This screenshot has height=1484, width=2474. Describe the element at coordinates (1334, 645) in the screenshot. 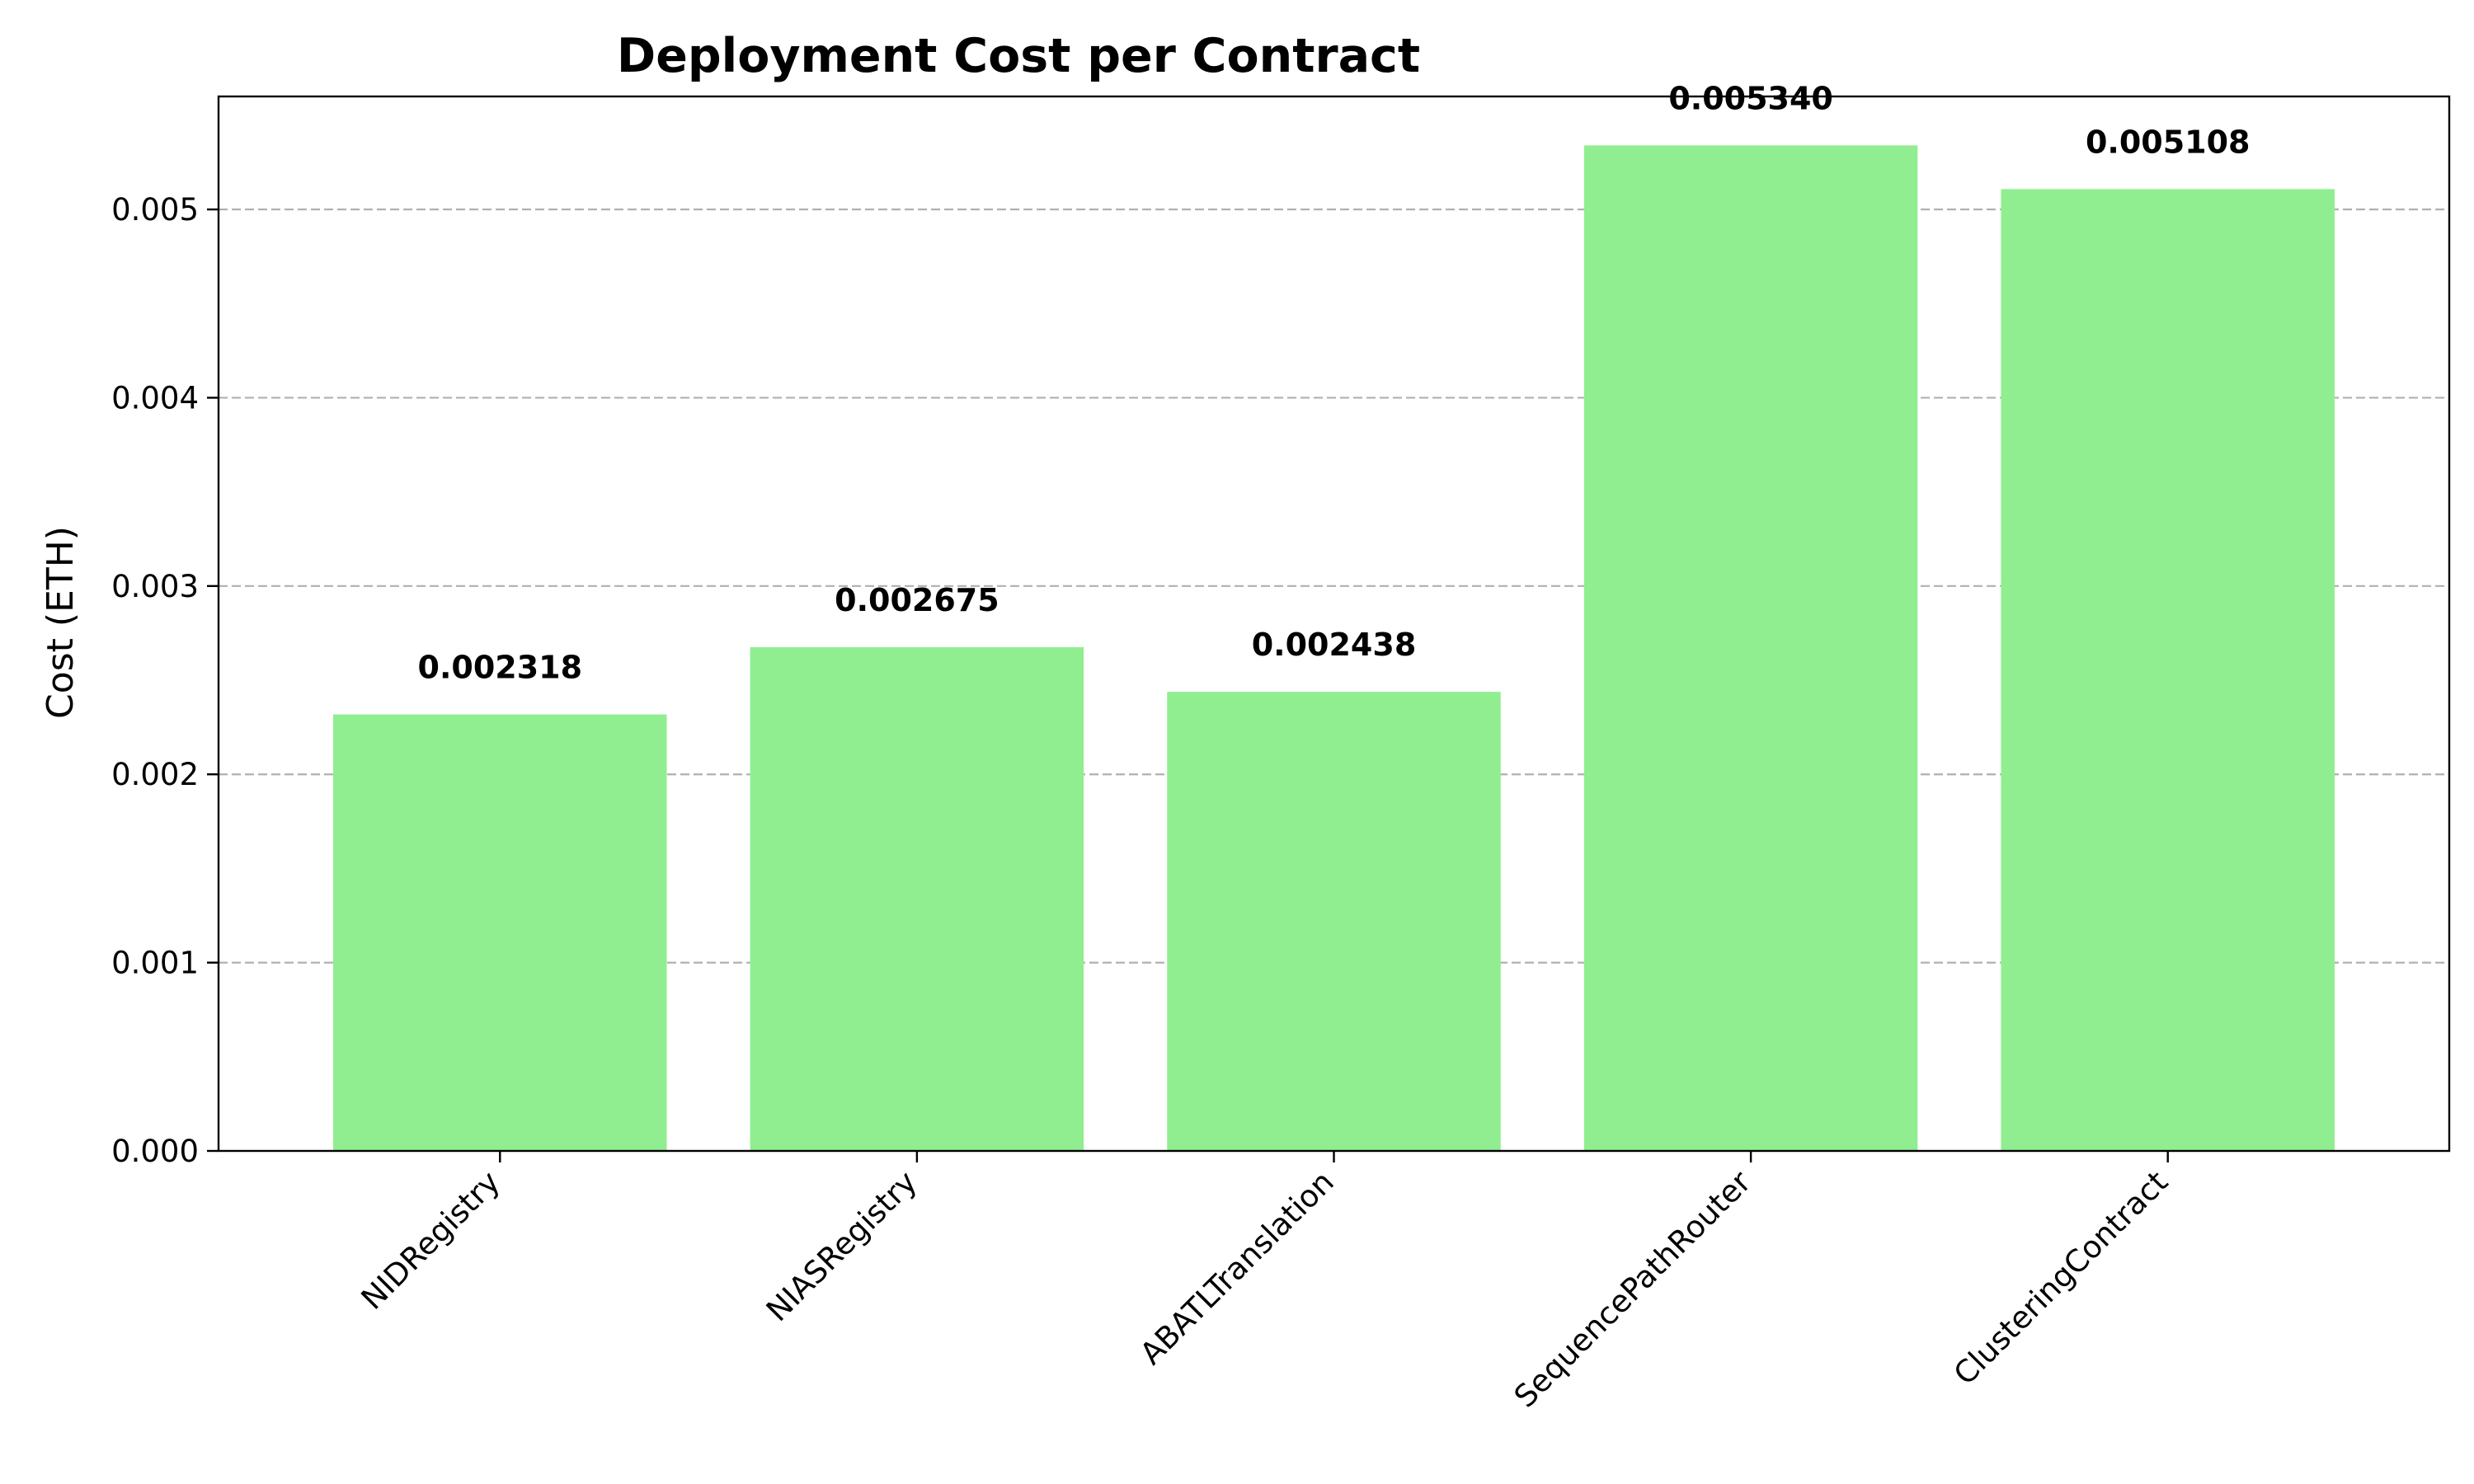

I see `data-label-ABATLTranslation: 0.002438` at that location.